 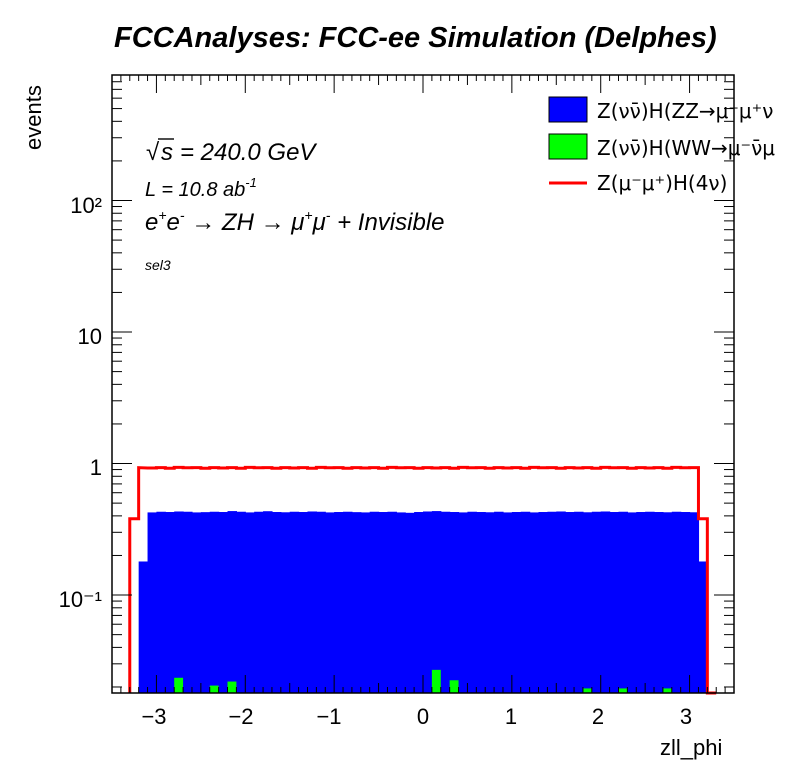 I want to click on selection-annotation: sel3, so click(x=158, y=265).